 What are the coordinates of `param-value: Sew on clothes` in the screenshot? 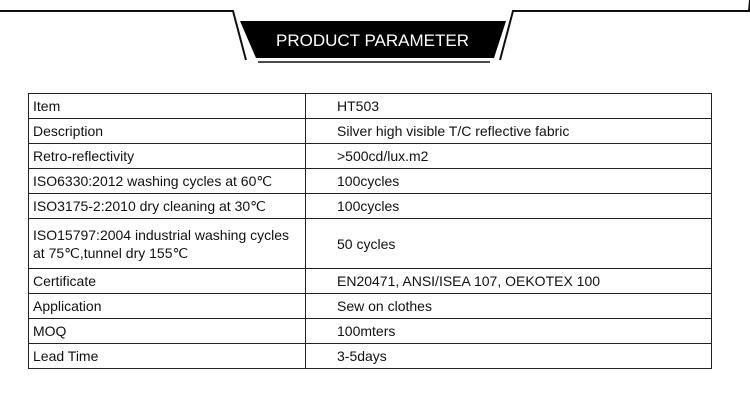 It's located at (508, 306).